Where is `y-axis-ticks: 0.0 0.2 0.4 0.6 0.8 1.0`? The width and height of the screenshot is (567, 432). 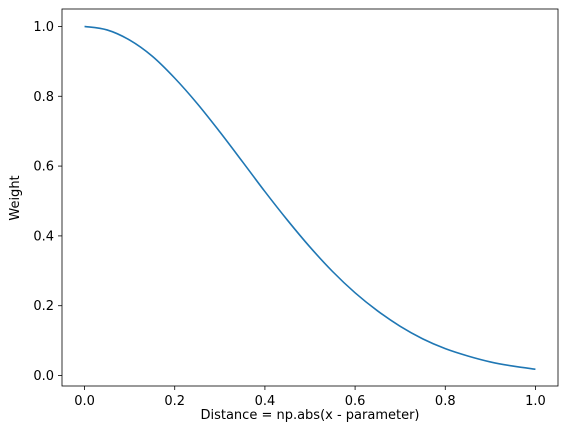 y-axis-ticks: 0.0 0.2 0.4 0.6 0.8 1.0 is located at coordinates (47, 202).